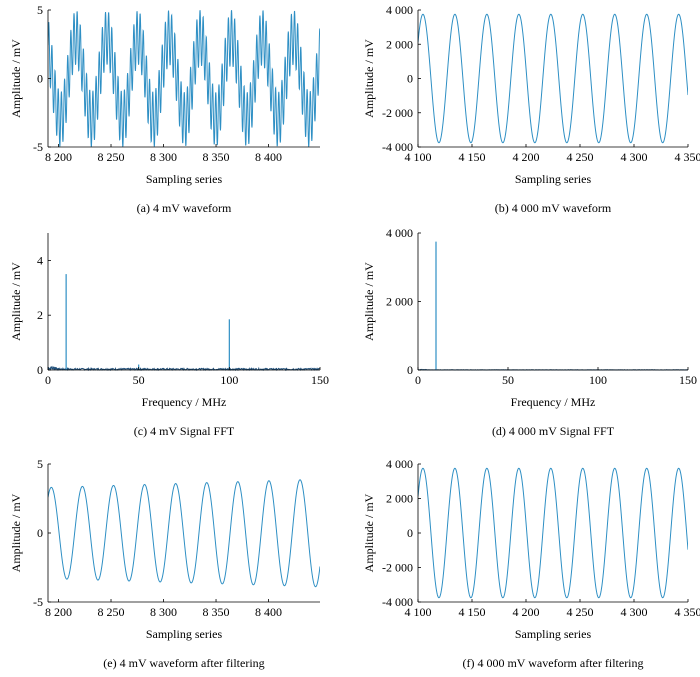 This screenshot has width=700, height=677. What do you see at coordinates (38, 147) in the screenshot?
I see `y-tick-label-a-0: -5` at bounding box center [38, 147].